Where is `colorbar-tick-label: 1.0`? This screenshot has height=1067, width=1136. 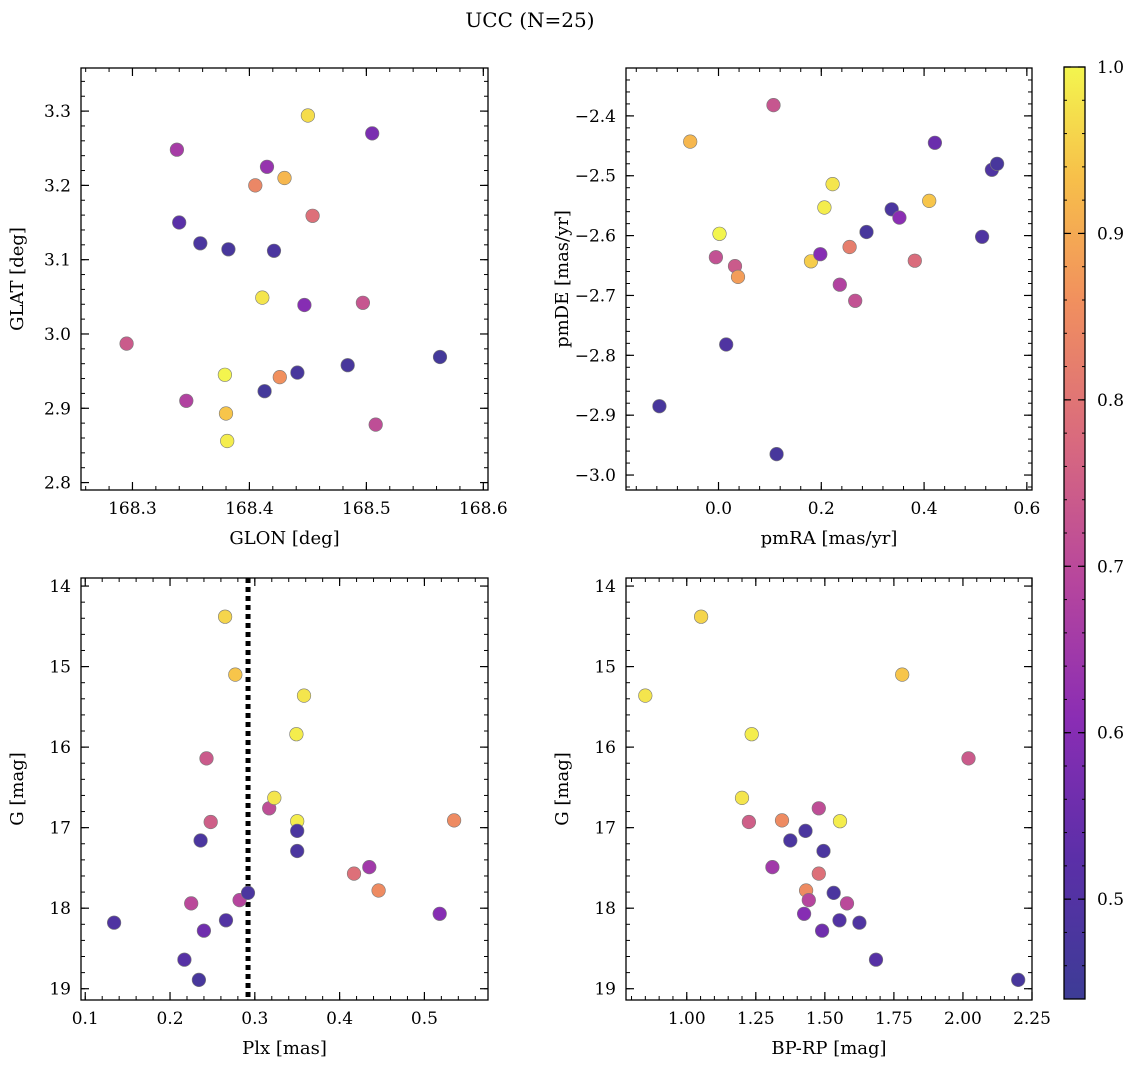
colorbar-tick-label: 1.0 is located at coordinates (1110, 68).